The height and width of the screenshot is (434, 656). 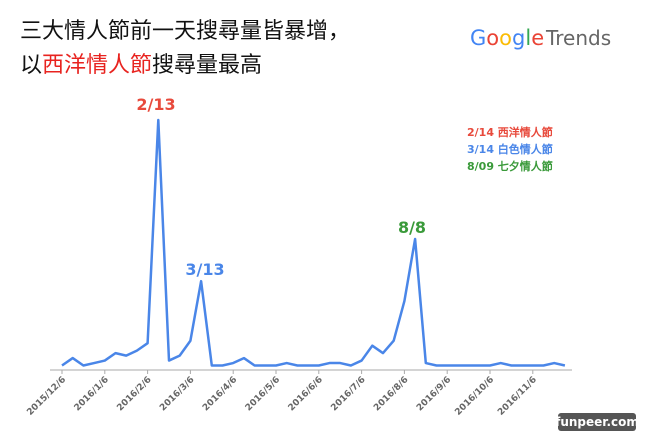 What do you see at coordinates (97, 65) in the screenshot?
I see `title-highlight: 西洋情人節` at bounding box center [97, 65].